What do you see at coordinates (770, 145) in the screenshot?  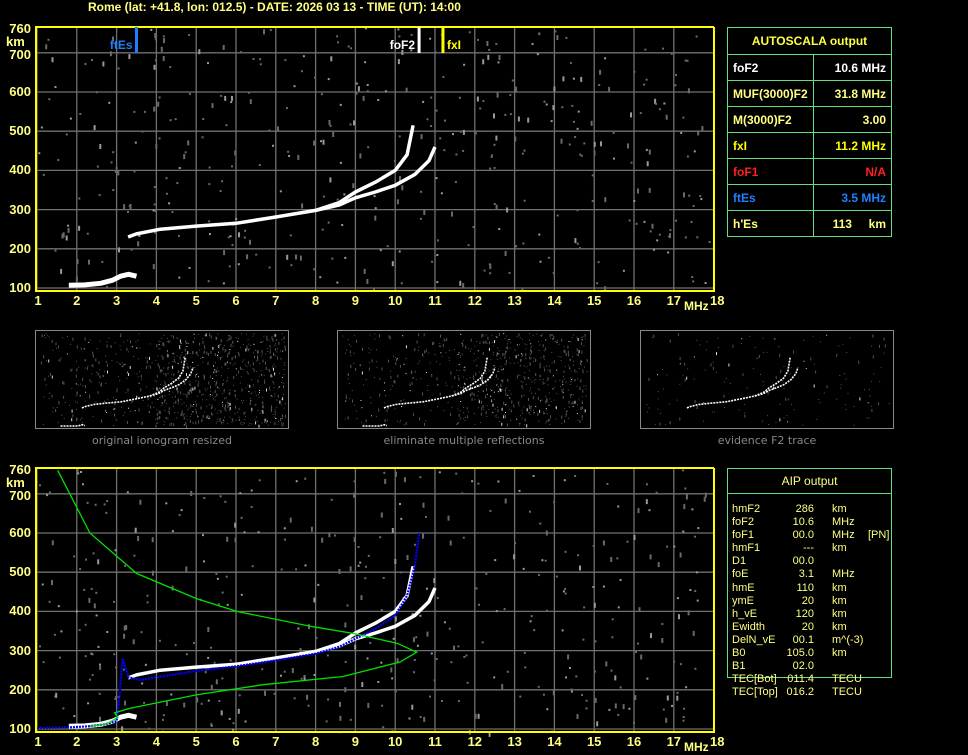 I see `autoscala-label: fxI` at bounding box center [770, 145].